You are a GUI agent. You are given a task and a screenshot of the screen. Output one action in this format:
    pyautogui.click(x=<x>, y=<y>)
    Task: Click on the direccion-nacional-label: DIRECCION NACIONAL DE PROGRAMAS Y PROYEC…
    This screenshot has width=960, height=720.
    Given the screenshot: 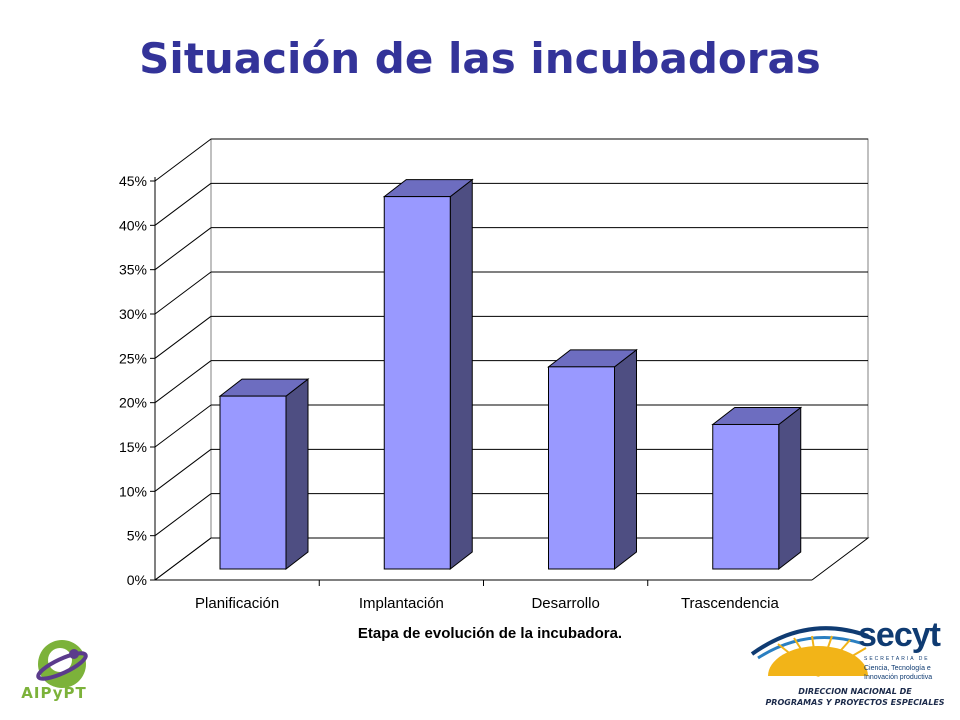 What is the action you would take?
    pyautogui.click(x=855, y=697)
    